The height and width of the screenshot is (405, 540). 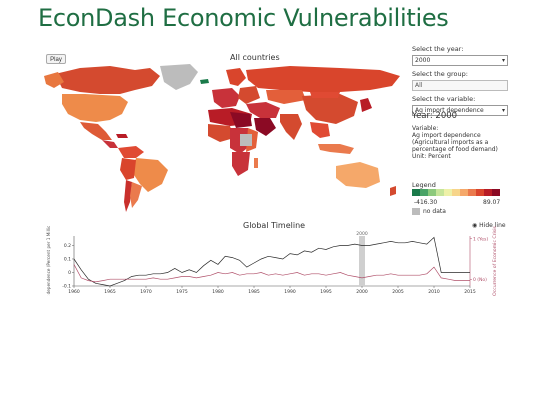 What do you see at coordinates (362, 261) in the screenshot?
I see `year-marker` at bounding box center [362, 261].